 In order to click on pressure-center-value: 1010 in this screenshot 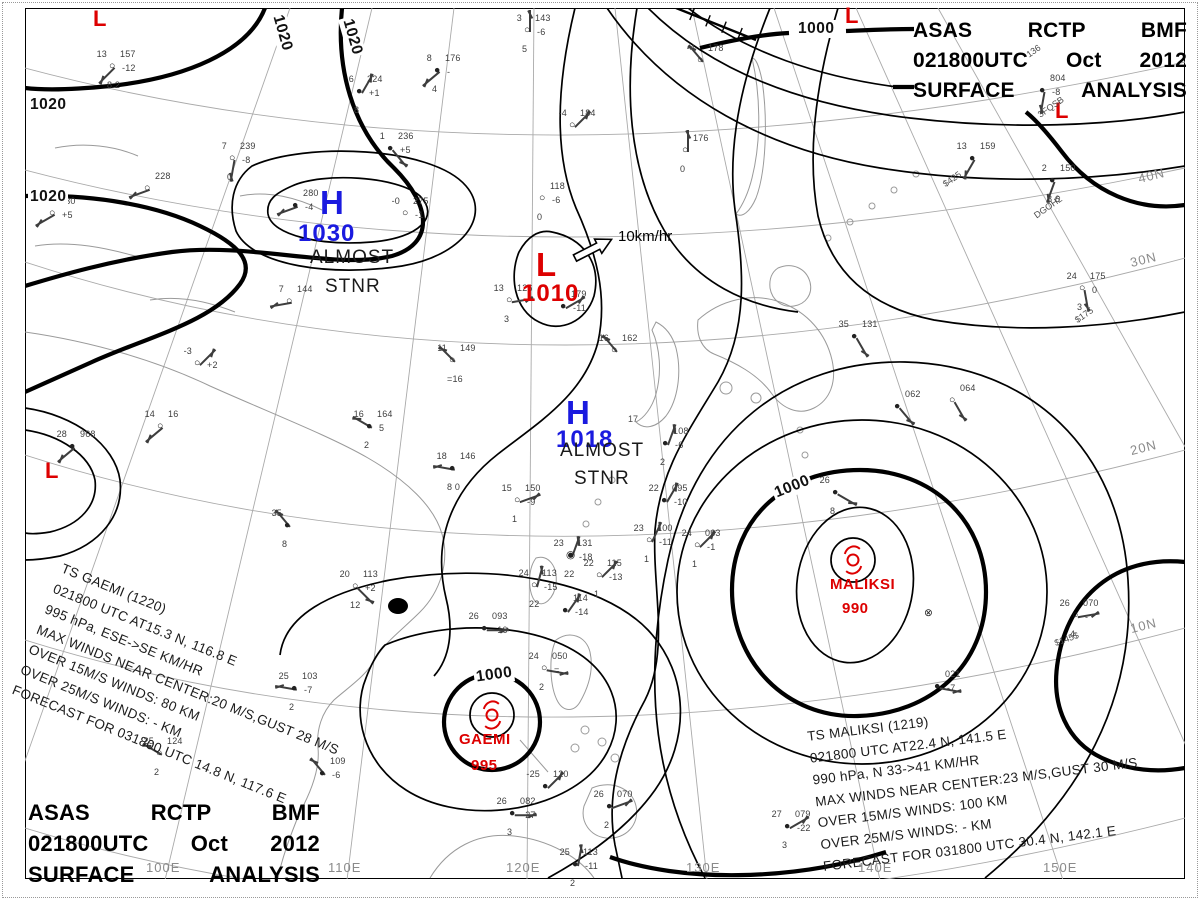, I will do `click(551, 293)`.